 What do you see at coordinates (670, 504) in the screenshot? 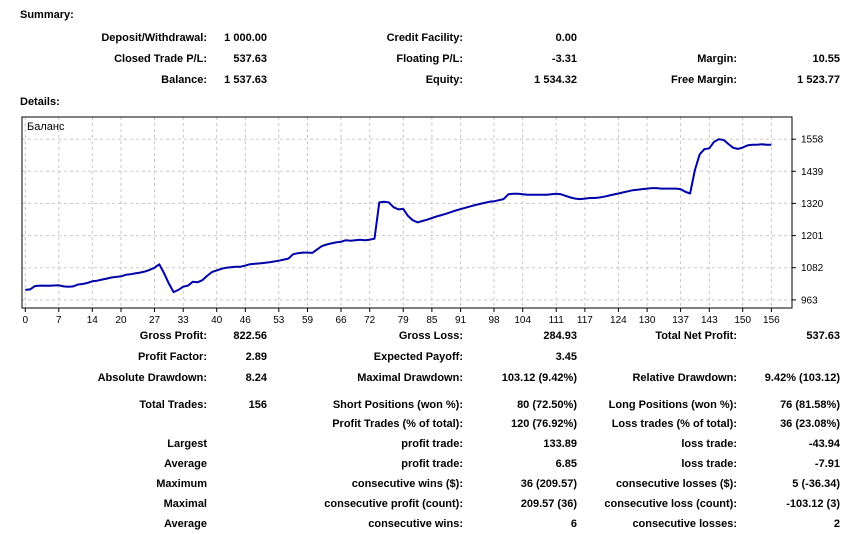
I see `label-cell: consecutive loss (count):` at bounding box center [670, 504].